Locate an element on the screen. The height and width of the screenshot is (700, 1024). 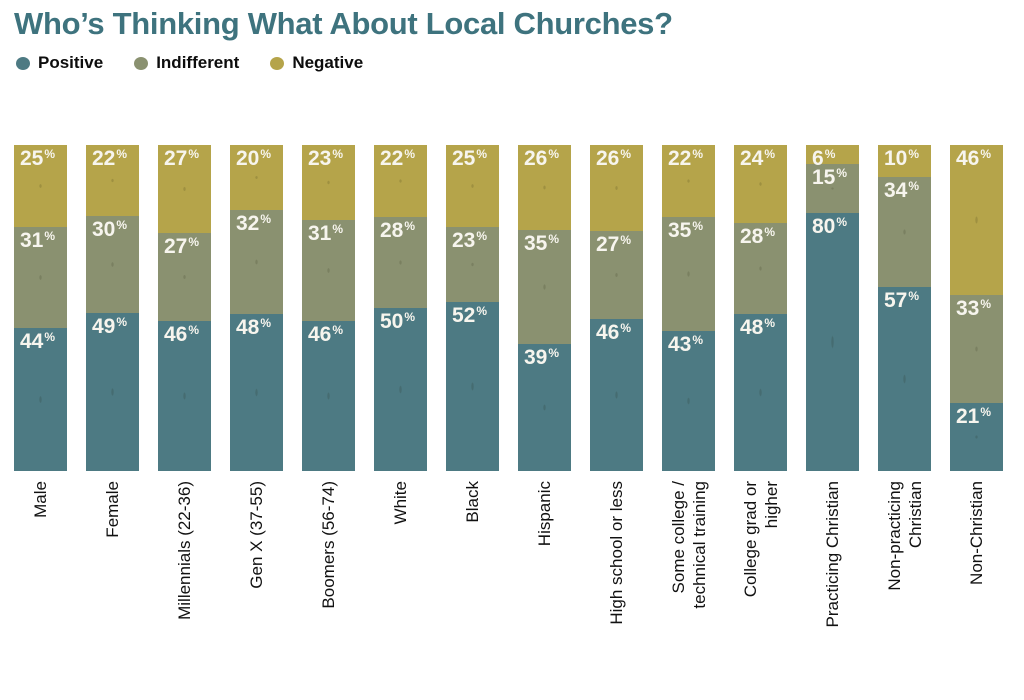
value-label: 22% is located at coordinates (685, 158).